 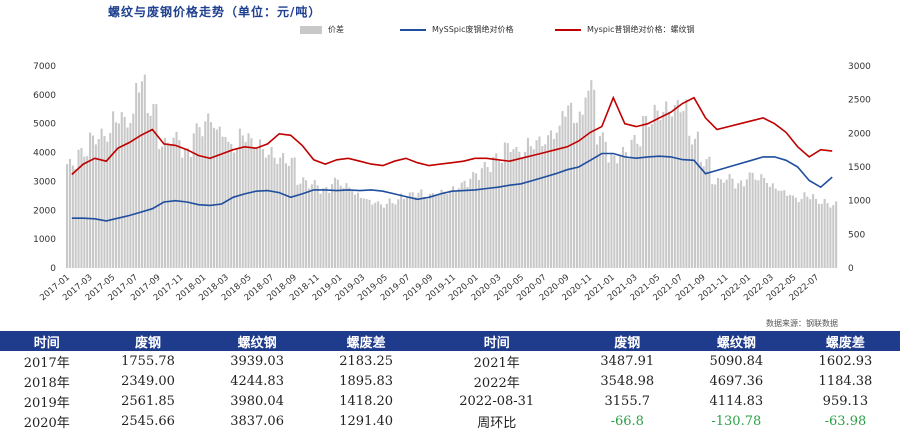 What do you see at coordinates (366, 421) in the screenshot?
I see `table-cell: 1291.40` at bounding box center [366, 421].